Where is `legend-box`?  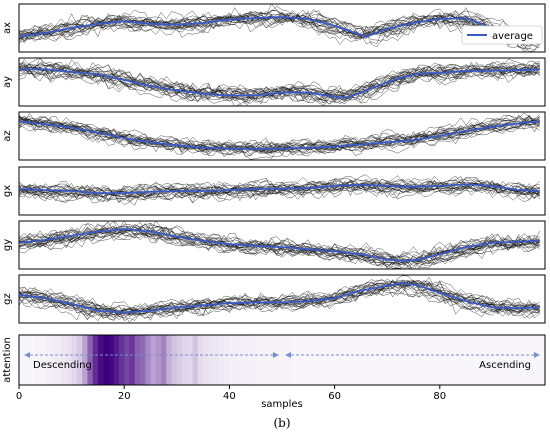 legend-box is located at coordinates (502, 35).